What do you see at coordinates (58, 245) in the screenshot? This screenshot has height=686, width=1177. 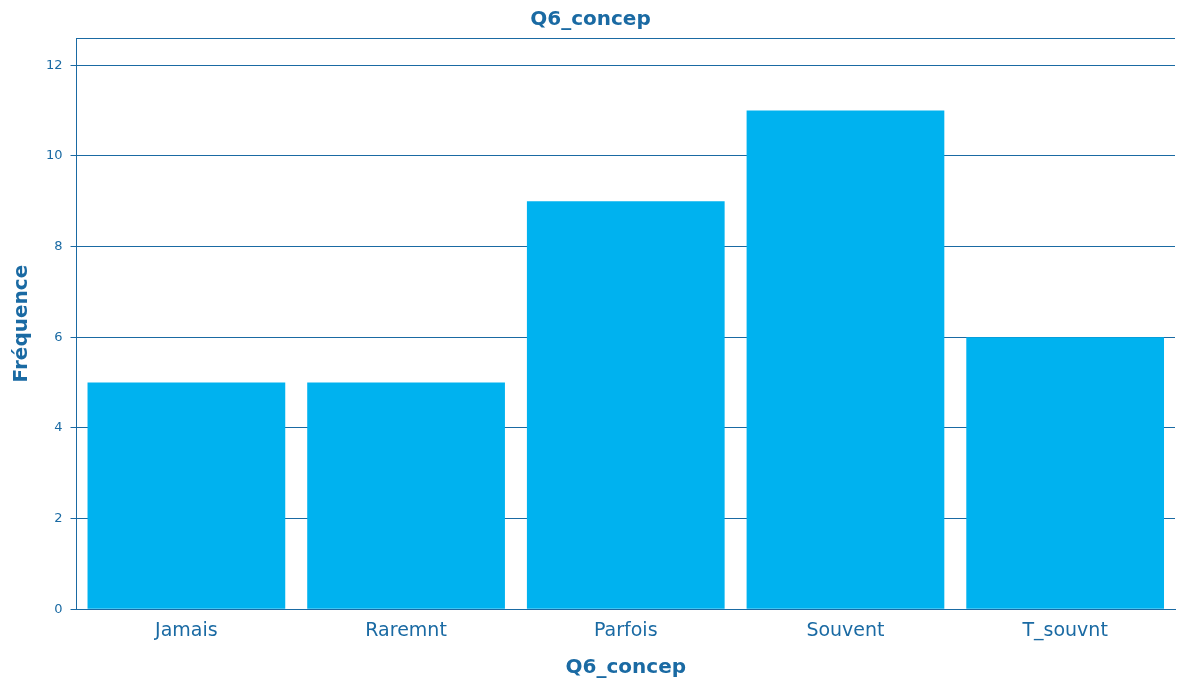 I see `y-tick-label: 8` at bounding box center [58, 245].